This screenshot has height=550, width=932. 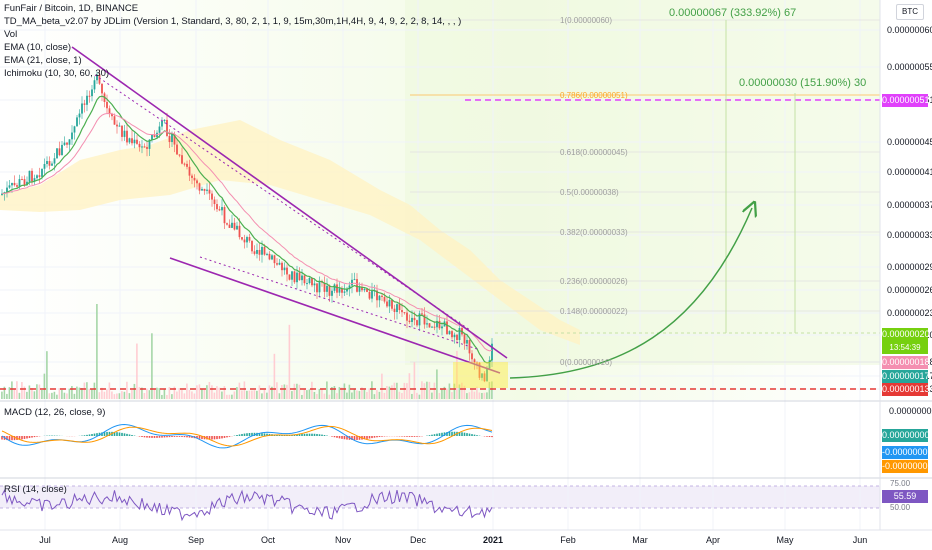 I want to click on time-axis-label: May, so click(x=785, y=540).